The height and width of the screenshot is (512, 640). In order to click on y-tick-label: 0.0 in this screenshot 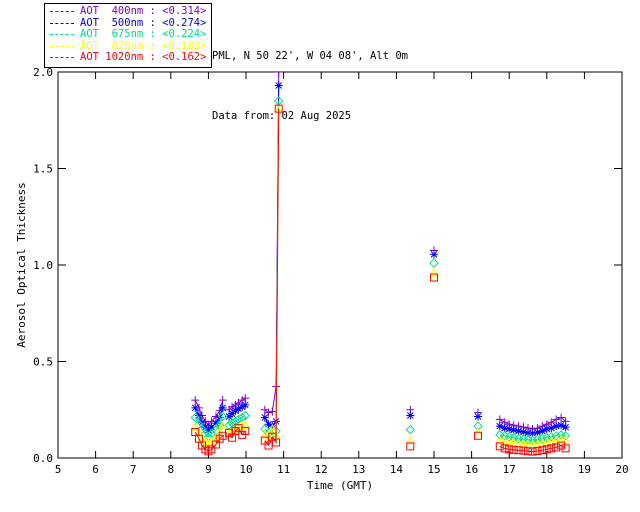, I will do `click(43, 458)`.